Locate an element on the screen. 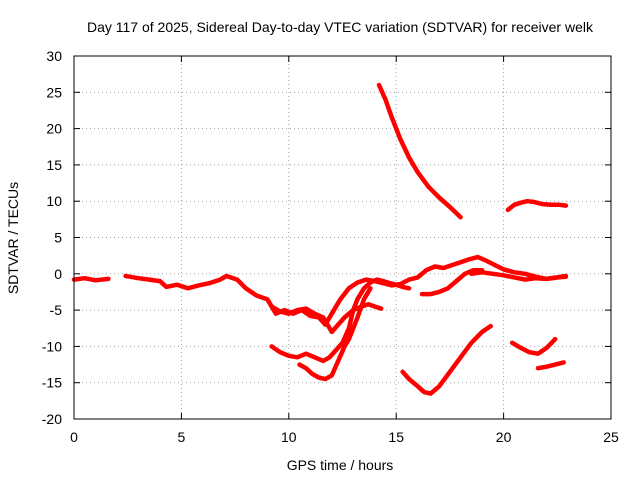 This screenshot has height=480, width=640. series-track-a is located at coordinates (91, 279).